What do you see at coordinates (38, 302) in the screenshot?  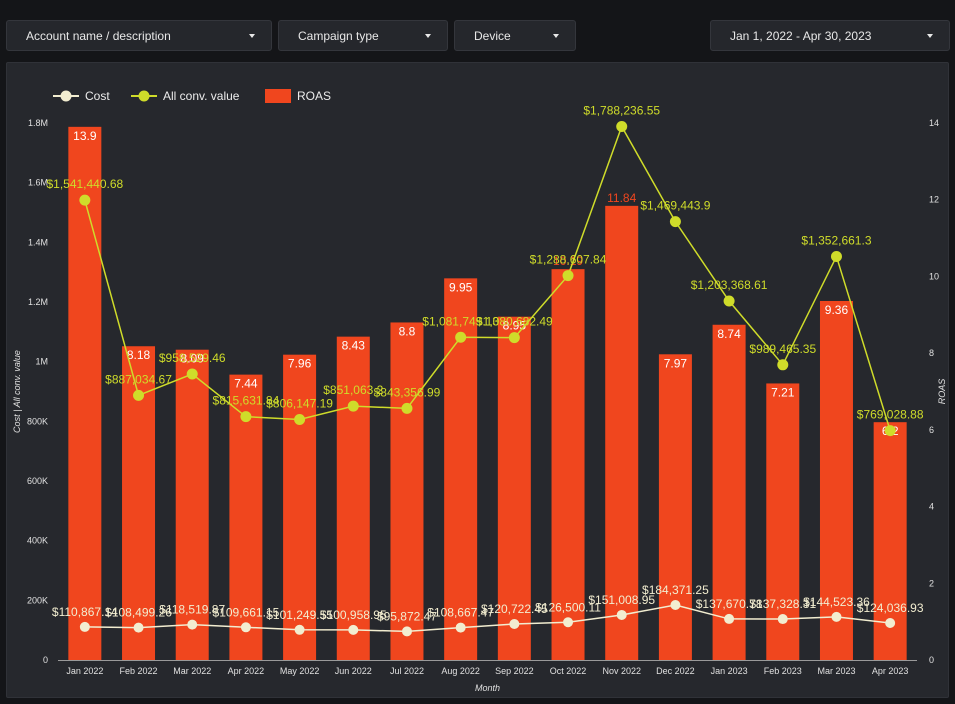 I see `y-tick-label: 1.2M` at bounding box center [38, 302].